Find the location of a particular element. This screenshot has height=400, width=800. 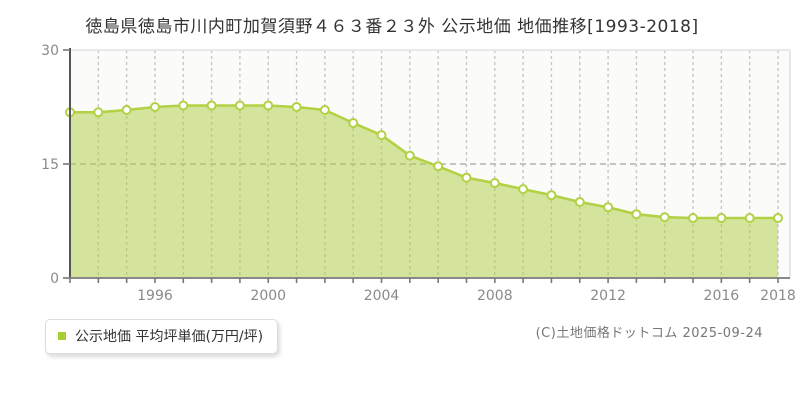

x-tick-label-2004: 2004 is located at coordinates (382, 296).